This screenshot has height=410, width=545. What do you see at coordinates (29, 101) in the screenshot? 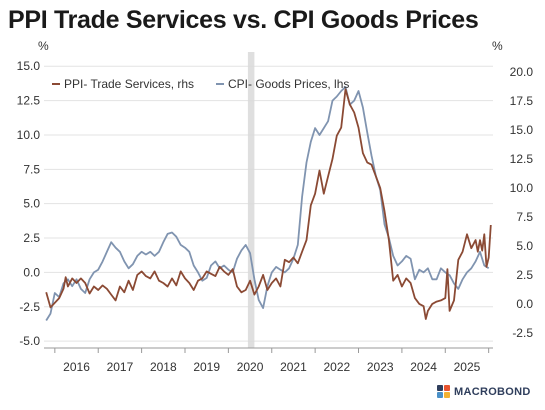
I see `left-tick-label: 12.5` at bounding box center [29, 101].